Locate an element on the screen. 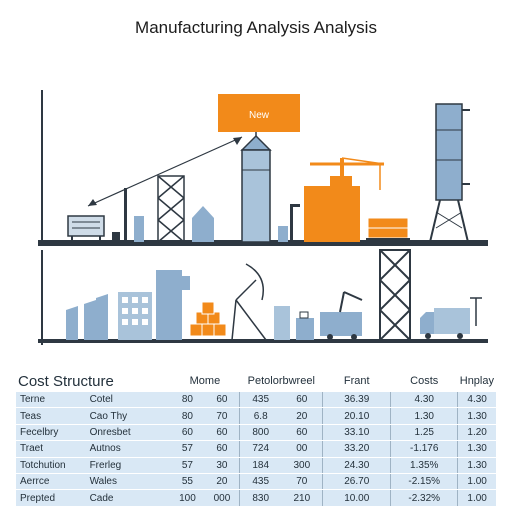 Image resolution: width=512 pixels, height=512 pixels. table-cell: 55 is located at coordinates (187, 482).